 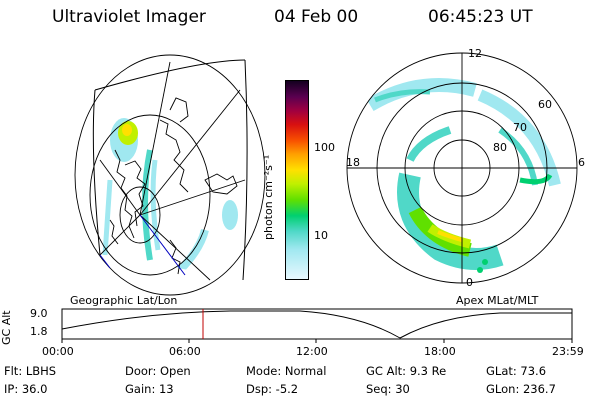 What do you see at coordinates (500, 147) in the screenshot?
I see `mlat-label-80: 80` at bounding box center [500, 147].